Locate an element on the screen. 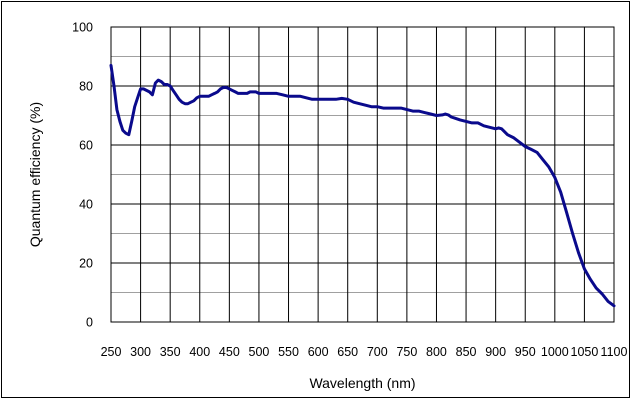 The image size is (633, 401). x-tick-label: 650 is located at coordinates (347, 352).